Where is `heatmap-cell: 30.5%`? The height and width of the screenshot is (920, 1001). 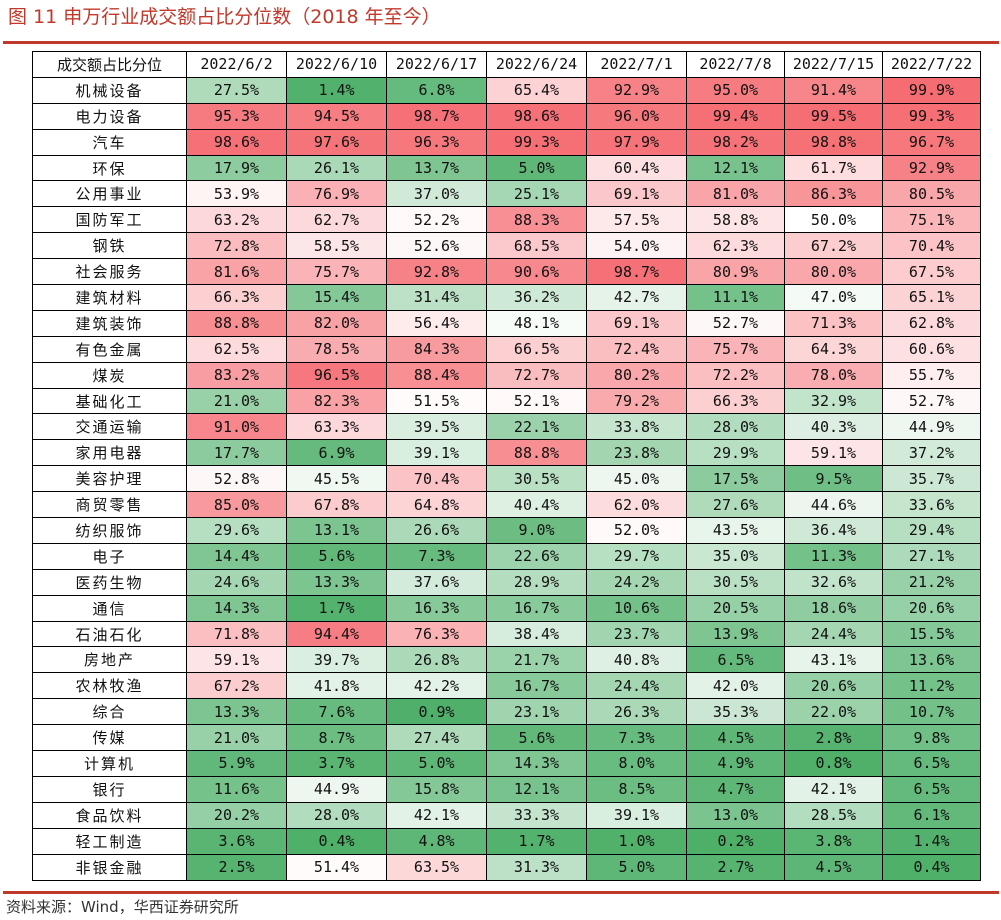
heatmap-cell: 30.5% is located at coordinates (536, 479).